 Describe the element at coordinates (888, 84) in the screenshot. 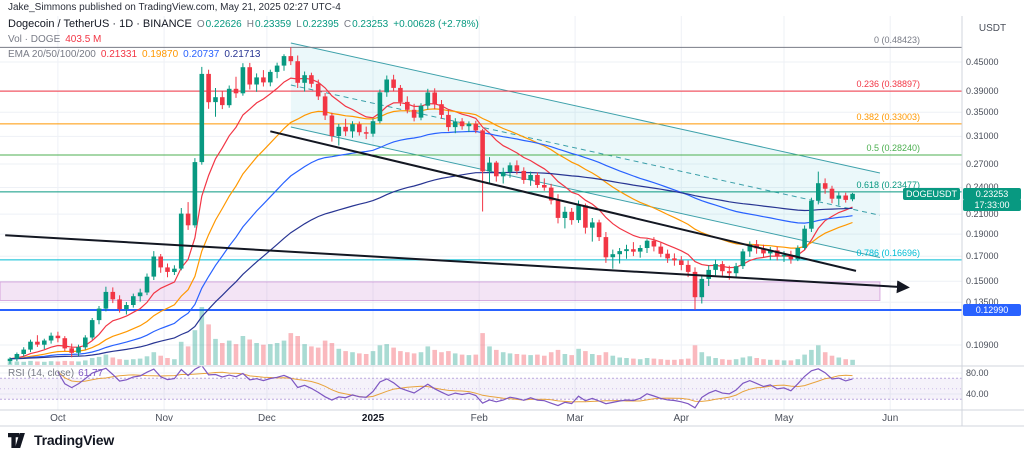

I see `fib-level-label: 0.236 (0.38897)` at that location.